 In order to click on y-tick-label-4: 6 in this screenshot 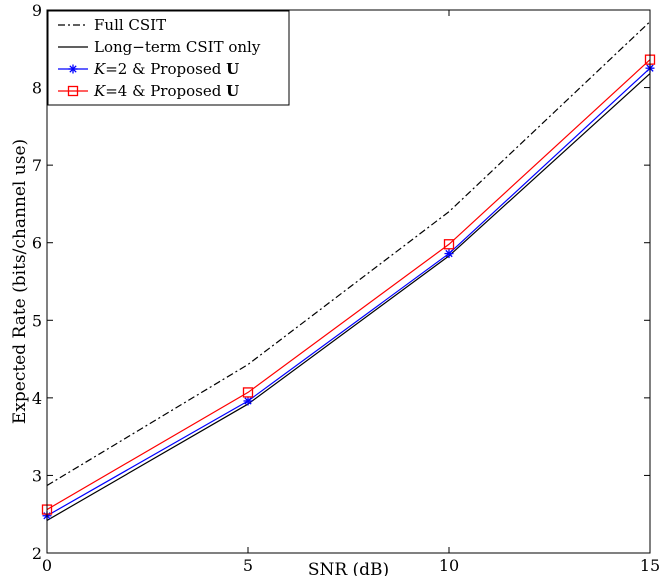, I will do `click(37, 243)`.